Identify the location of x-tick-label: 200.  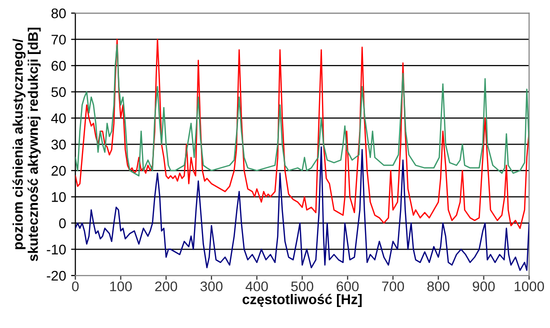
(166, 286).